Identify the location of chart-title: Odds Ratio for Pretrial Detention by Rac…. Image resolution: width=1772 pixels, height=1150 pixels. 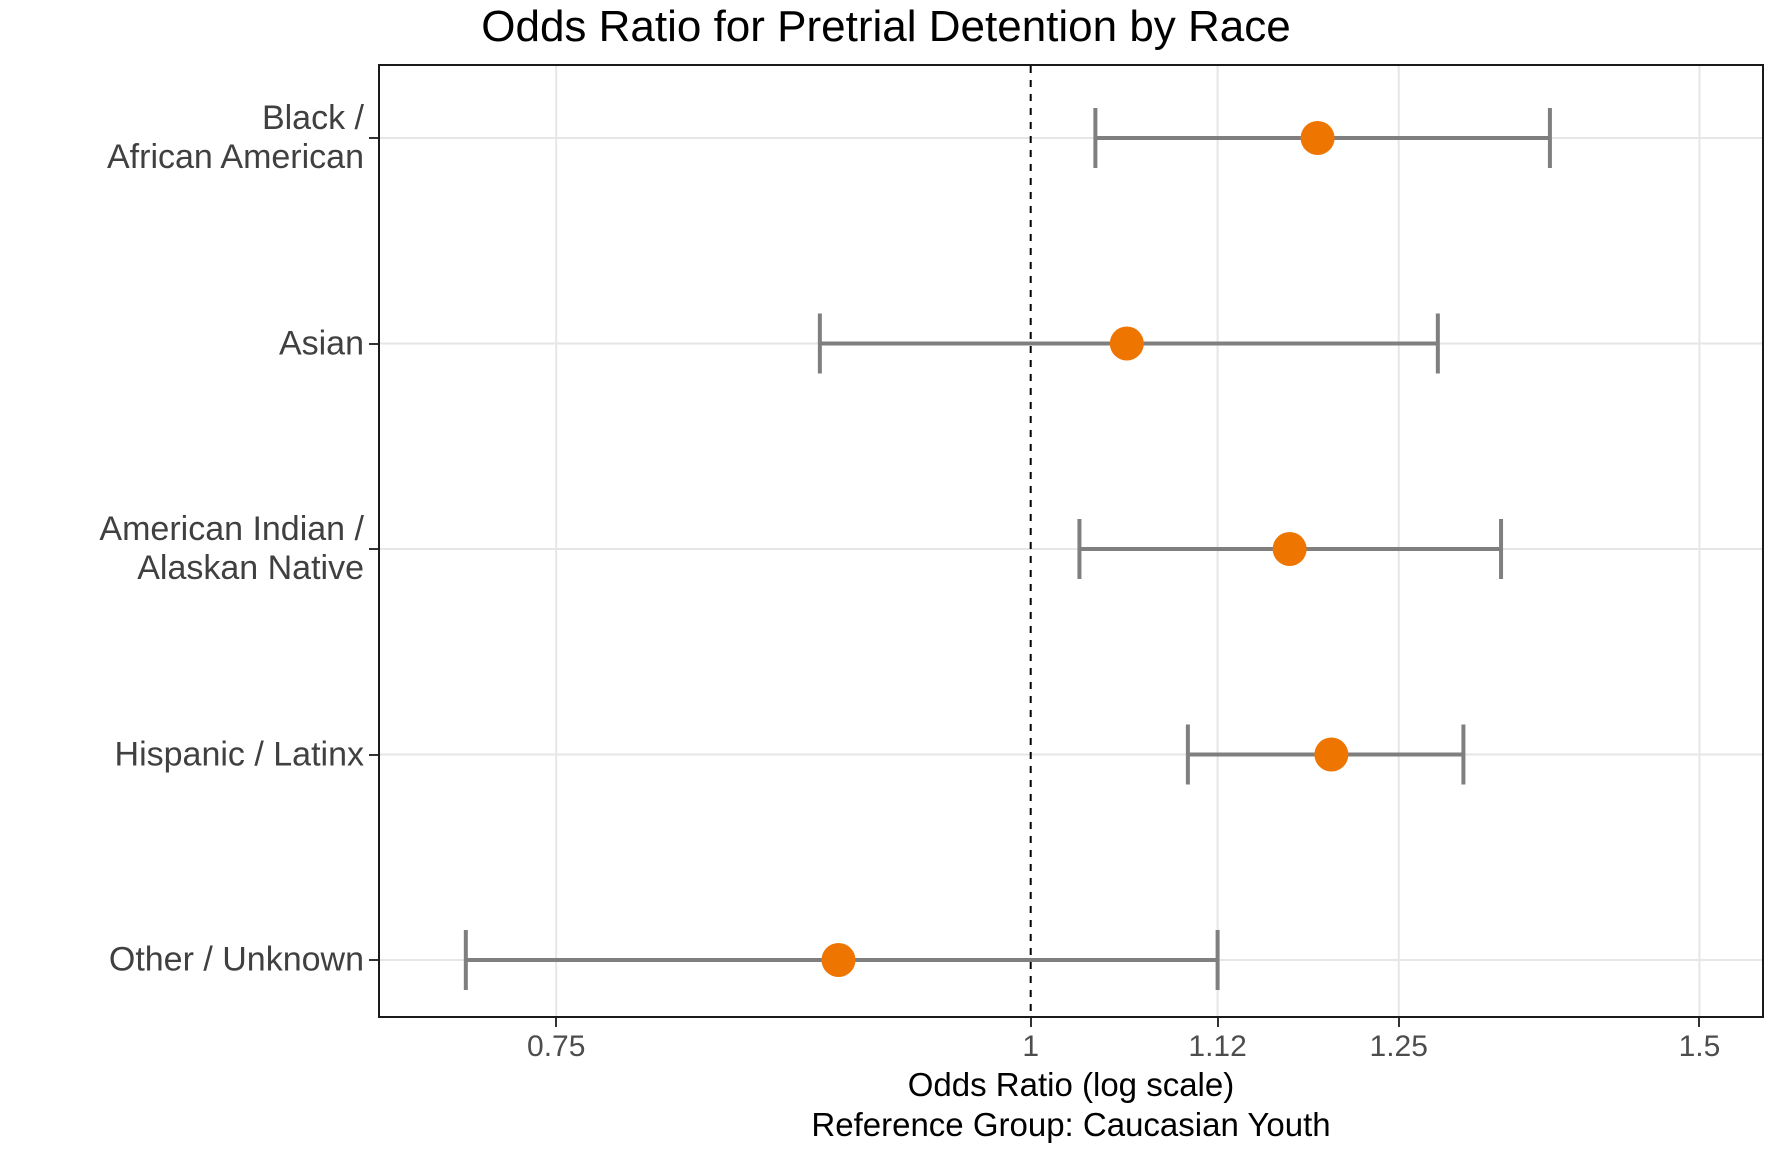
(886, 26).